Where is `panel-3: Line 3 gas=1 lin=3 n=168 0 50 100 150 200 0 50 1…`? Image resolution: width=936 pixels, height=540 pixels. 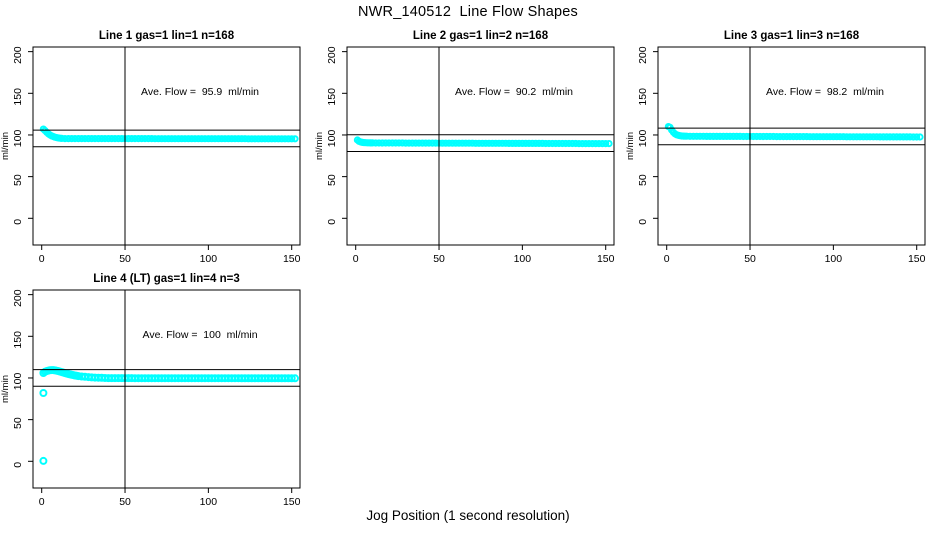
panel-3: Line 3 gas=1 lin=3 n=168 0 50 100 150 200 0 50 1… is located at coordinates (775, 147).